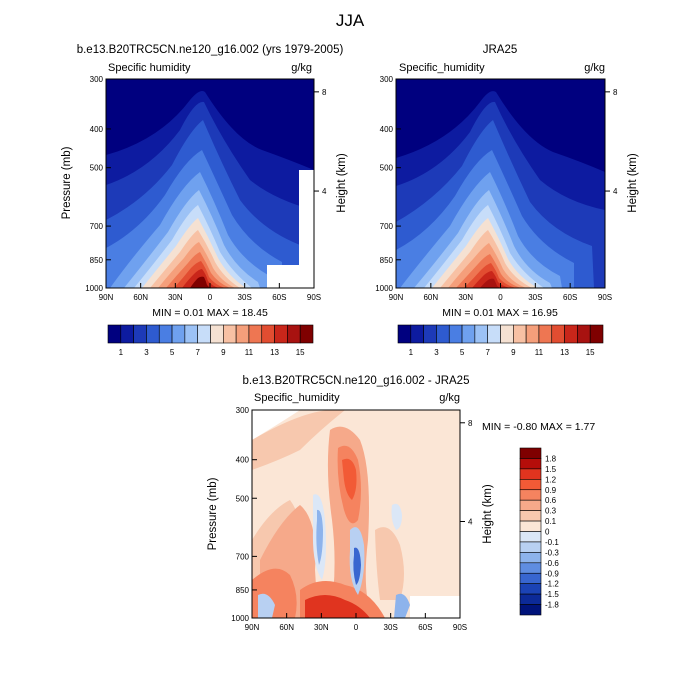 Image resolution: width=700 pixels, height=700 pixels. What do you see at coordinates (210, 313) in the screenshot?
I see `min-max-text: MIN = 0.01 MAX = 18.45` at bounding box center [210, 313].